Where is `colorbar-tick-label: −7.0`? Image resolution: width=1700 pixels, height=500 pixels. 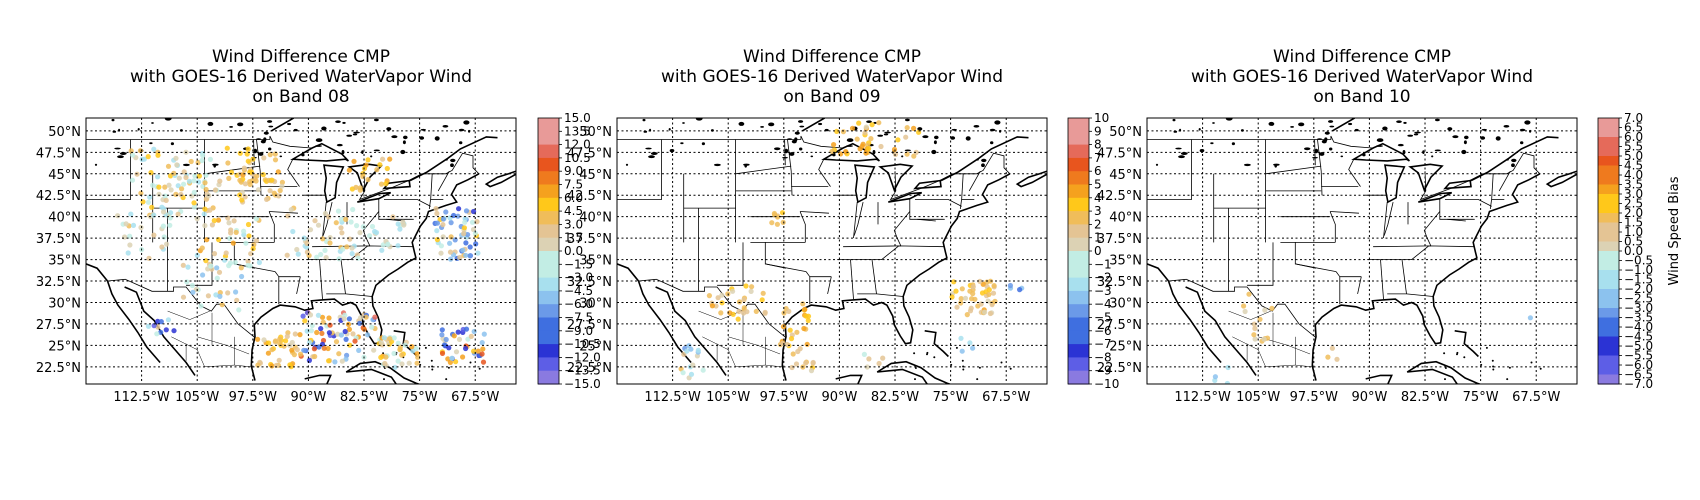
colorbar-tick-label: −7.0 is located at coordinates (1638, 384).